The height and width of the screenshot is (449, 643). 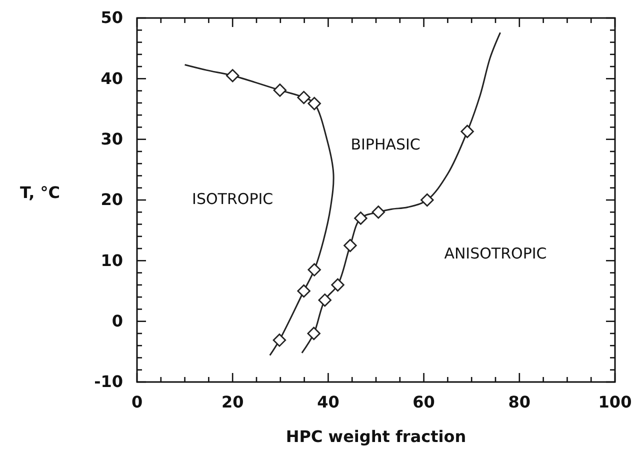 I want to click on x-tick-label: 80, so click(x=519, y=402).